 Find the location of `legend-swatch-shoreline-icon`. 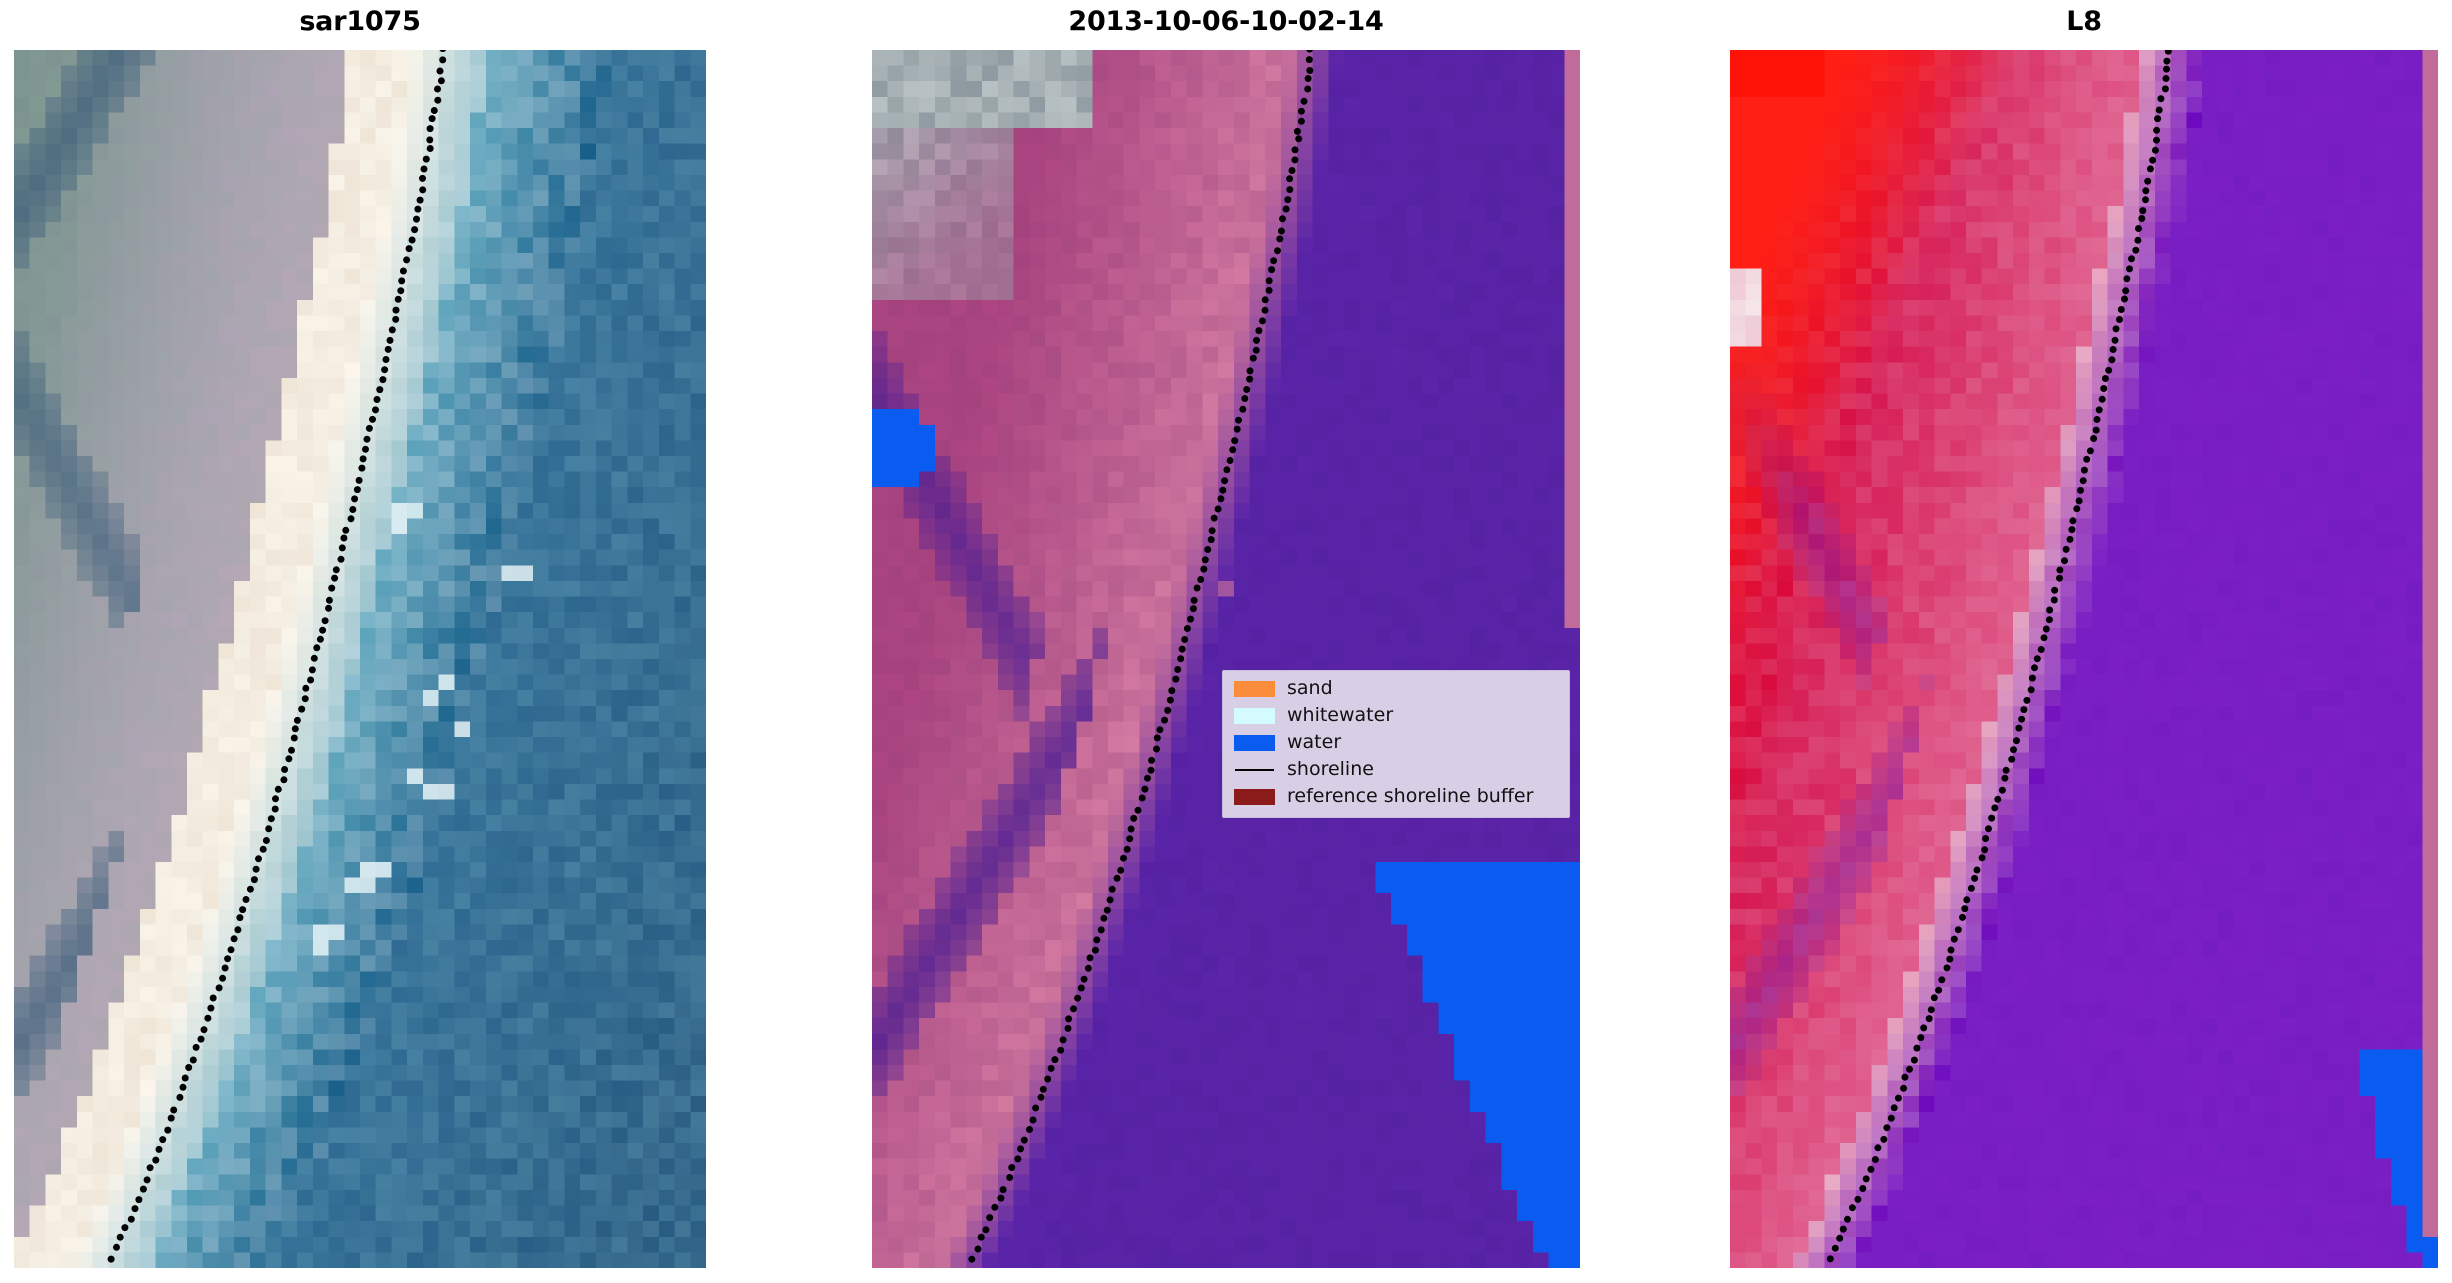

legend-swatch-shoreline-icon is located at coordinates (1254, 770).